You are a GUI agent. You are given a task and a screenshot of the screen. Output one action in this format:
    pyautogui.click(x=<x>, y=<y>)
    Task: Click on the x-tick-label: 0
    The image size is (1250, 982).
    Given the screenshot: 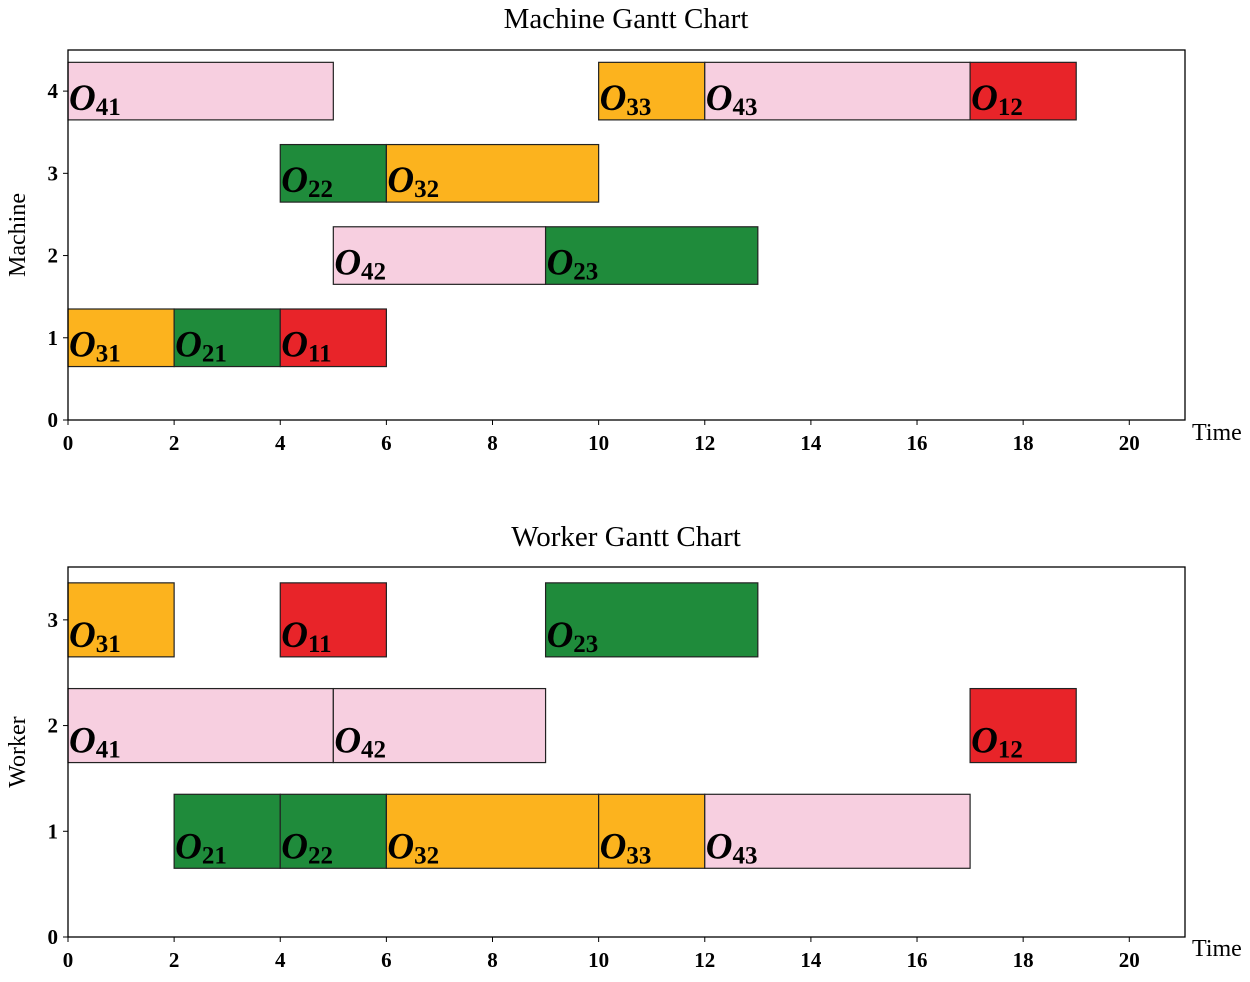 What is the action you would take?
    pyautogui.click(x=68, y=443)
    